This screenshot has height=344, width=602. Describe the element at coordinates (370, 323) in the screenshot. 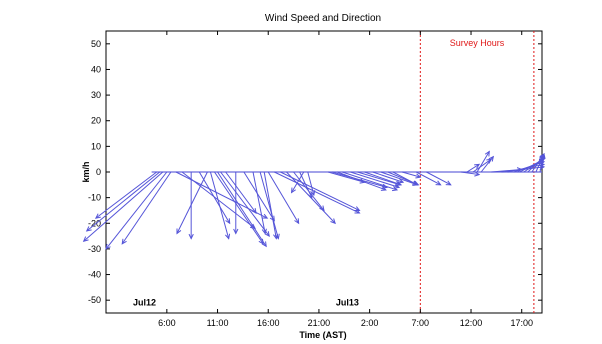

I see `x-tick-label: 2:00` at that location.